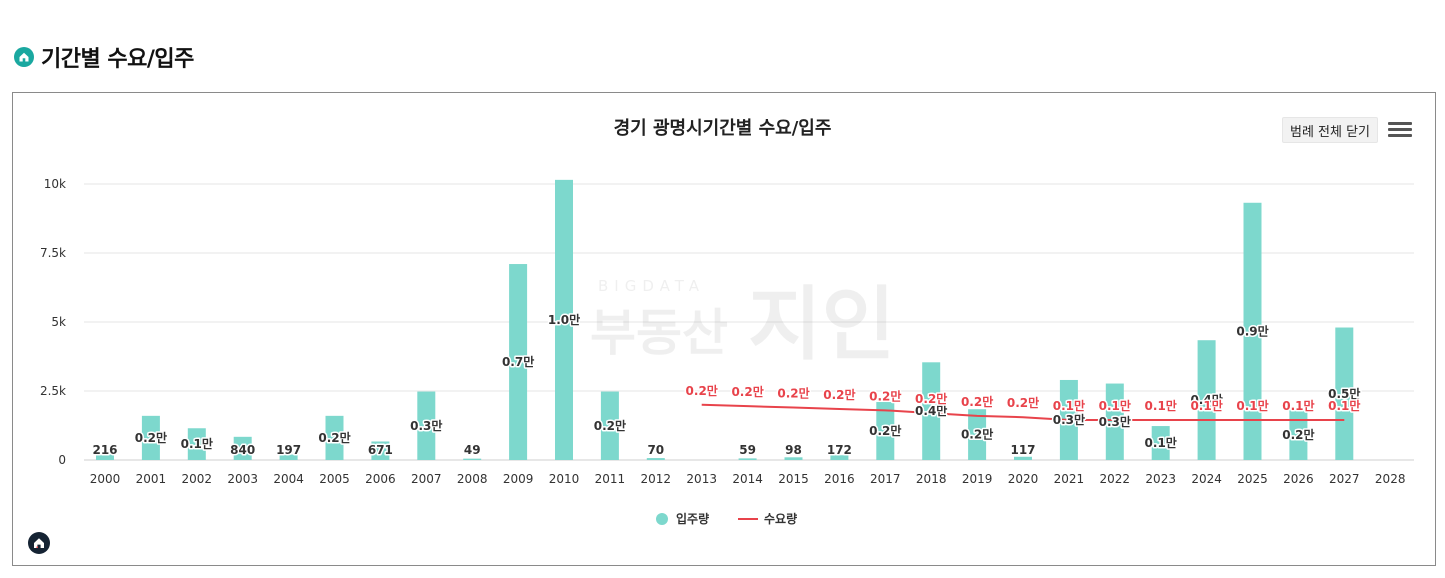  Describe the element at coordinates (1115, 479) in the screenshot. I see `x-tick-label: 2022` at that location.